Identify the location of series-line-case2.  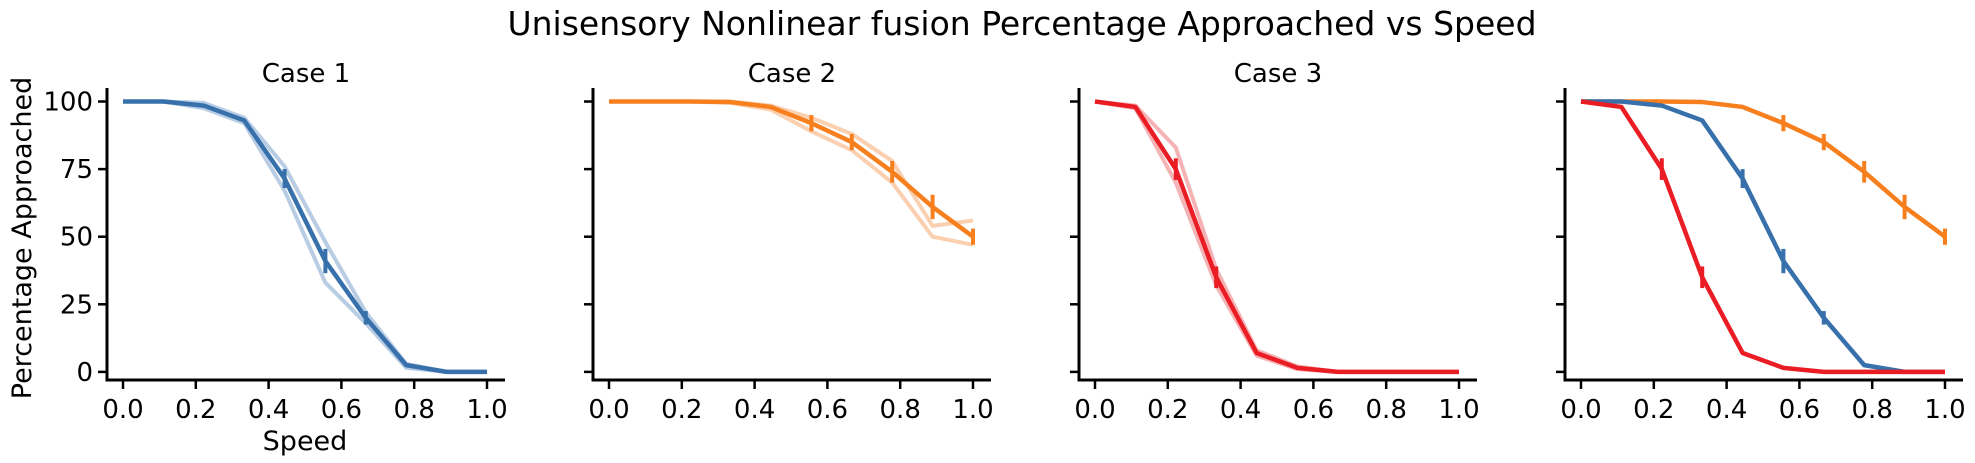
(792, 169).